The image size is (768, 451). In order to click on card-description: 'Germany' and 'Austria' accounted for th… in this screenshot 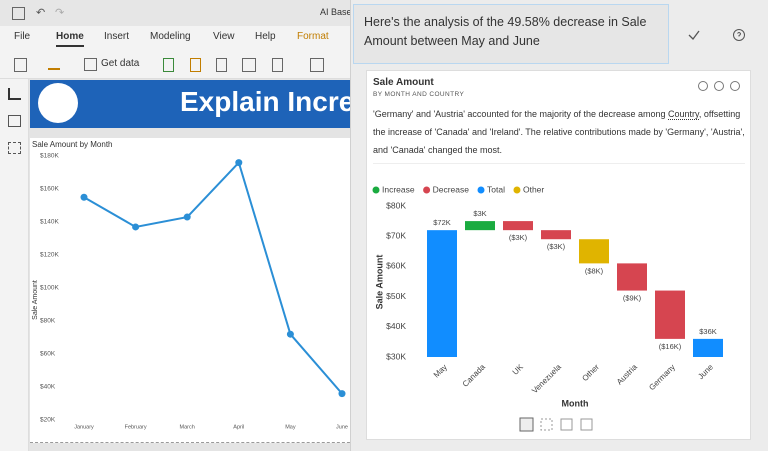, I will do `click(559, 132)`.